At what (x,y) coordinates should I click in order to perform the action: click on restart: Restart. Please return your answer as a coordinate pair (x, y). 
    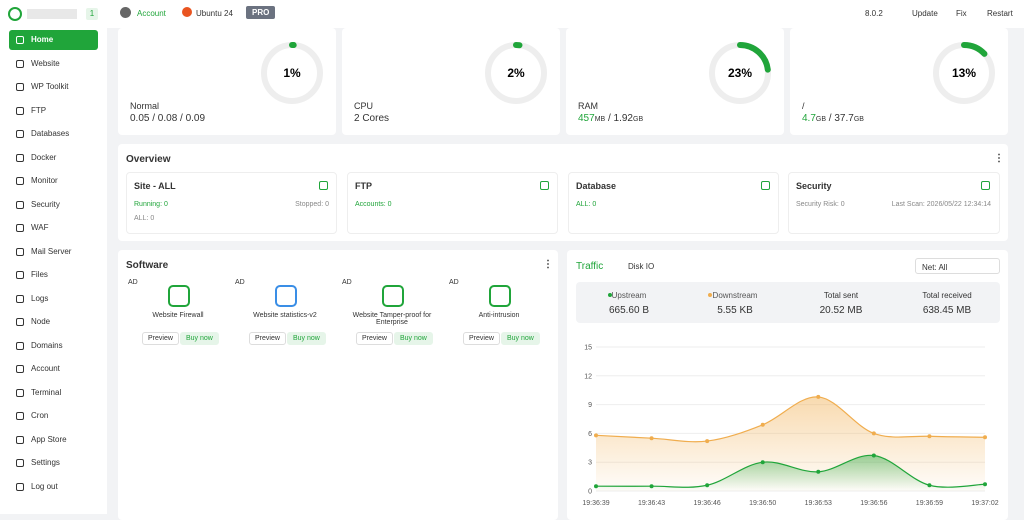
    Looking at the image, I should click on (1000, 13).